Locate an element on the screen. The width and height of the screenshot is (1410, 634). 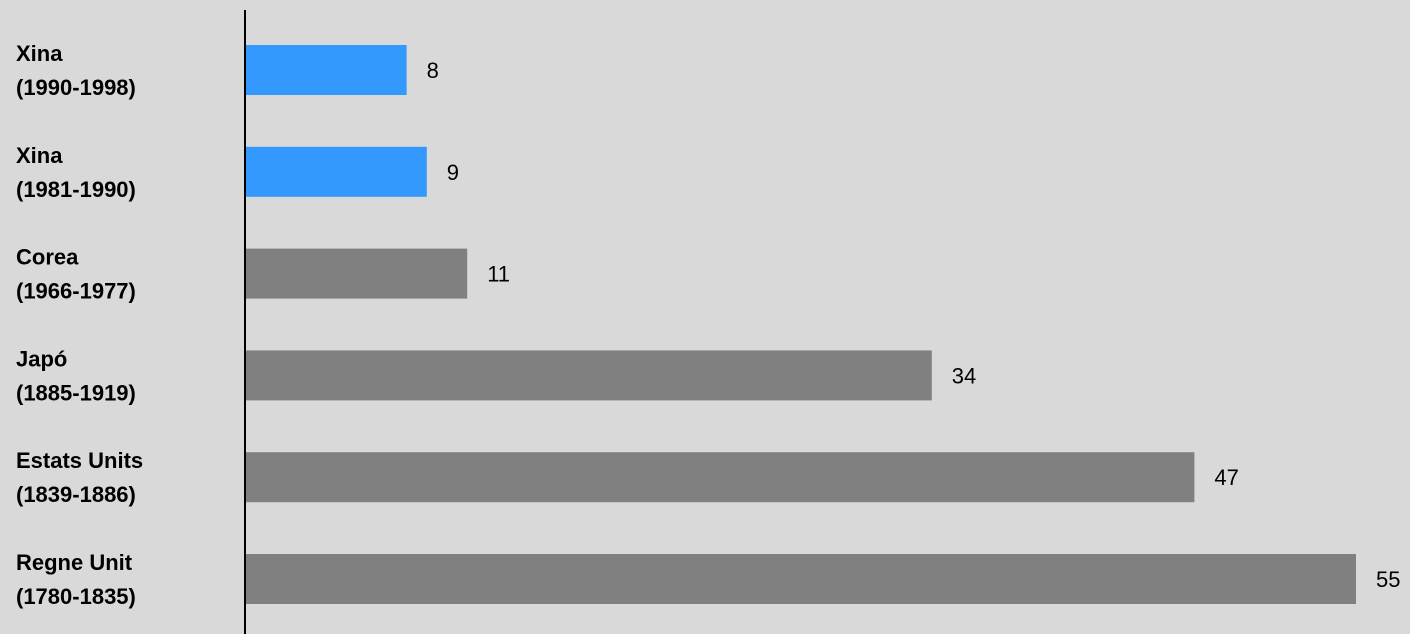
category-label-1-line-1: (1981-1990) is located at coordinates (76, 189).